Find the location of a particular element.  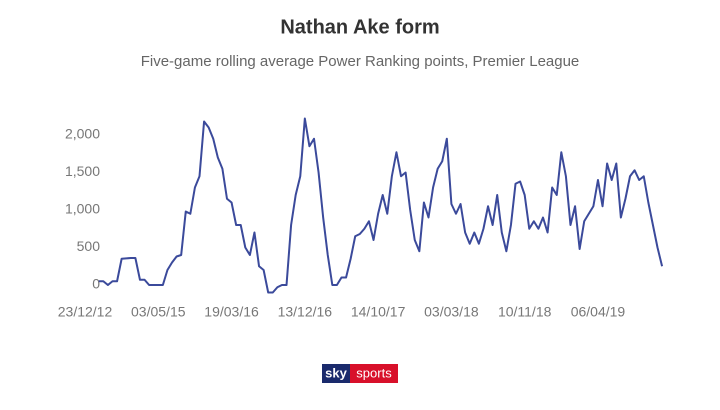

y-tick-label: 2,000 is located at coordinates (82, 134).